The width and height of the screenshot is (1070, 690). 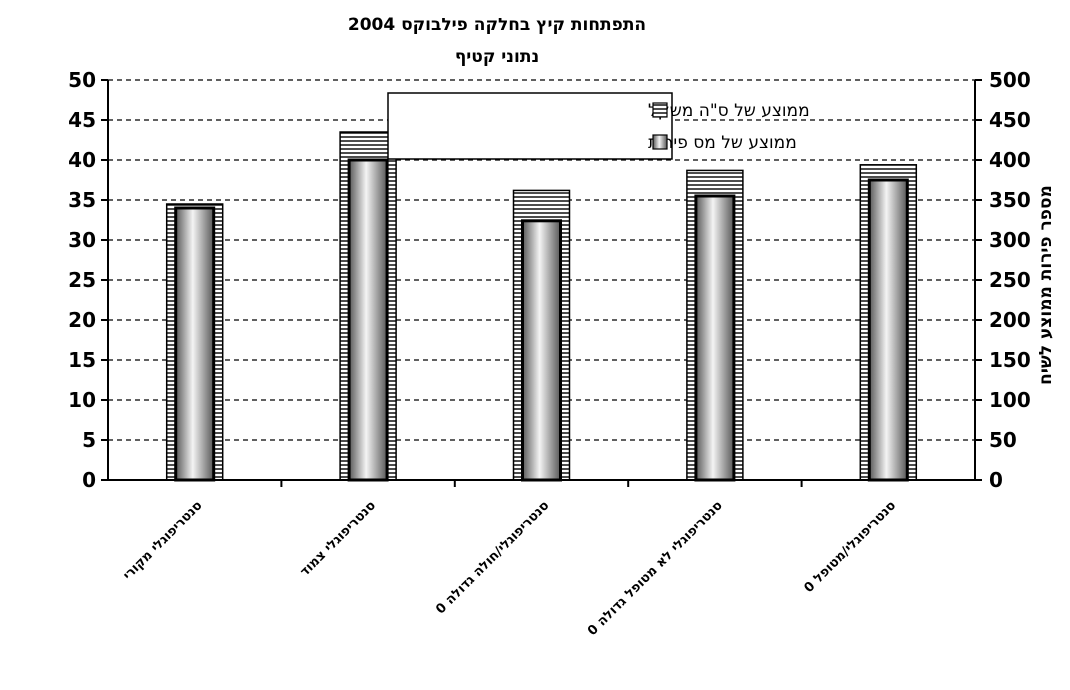 What do you see at coordinates (1010, 240) in the screenshot?
I see `y2-tick-label: 300` at bounding box center [1010, 240].